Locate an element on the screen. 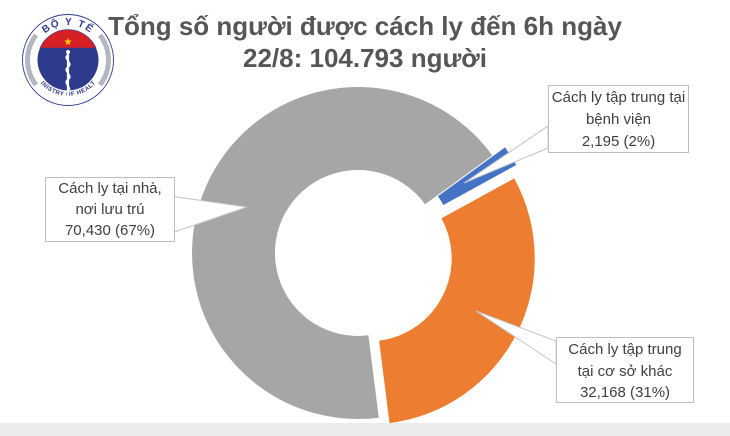  callout-hospital-line2: bệnh viện is located at coordinates (618, 119).